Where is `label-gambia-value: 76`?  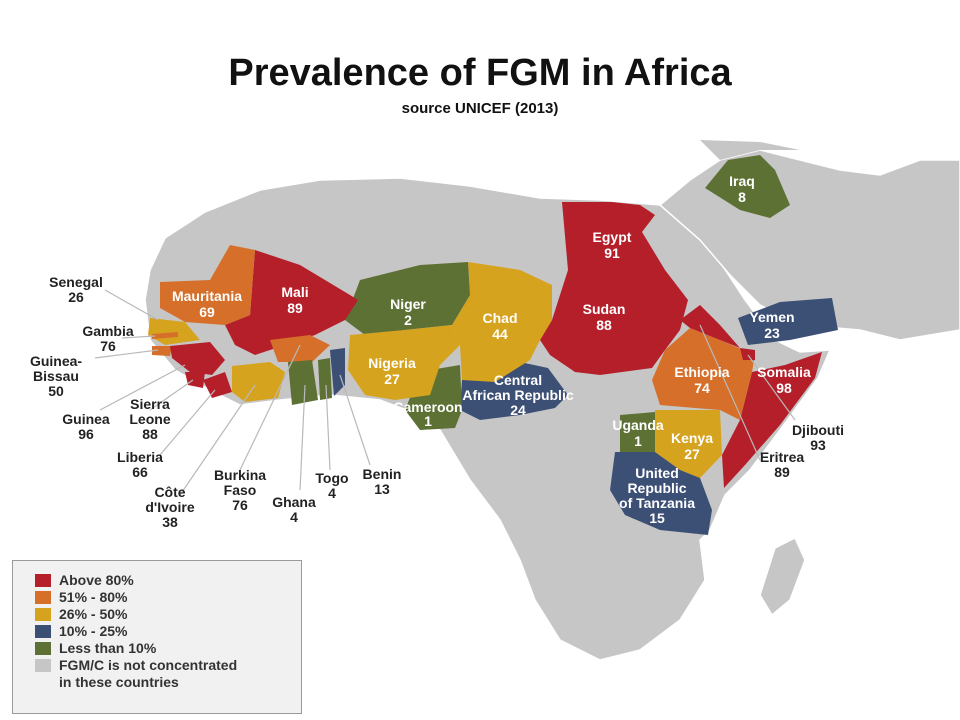
label-gambia-value: 76 is located at coordinates (108, 346).